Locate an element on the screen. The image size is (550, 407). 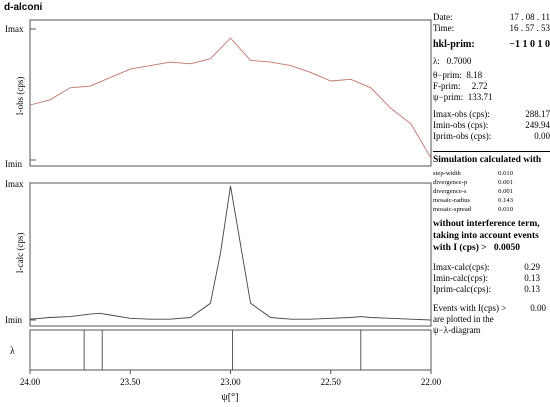
psi-label: ψ−prim: is located at coordinates (448, 97).